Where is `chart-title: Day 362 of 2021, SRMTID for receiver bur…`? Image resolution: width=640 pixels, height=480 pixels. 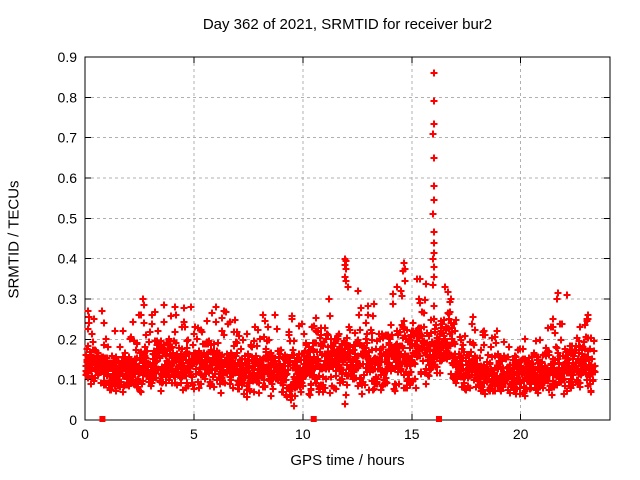 chart-title: Day 362 of 2021, SRMTID for receiver bur… is located at coordinates (347, 24).